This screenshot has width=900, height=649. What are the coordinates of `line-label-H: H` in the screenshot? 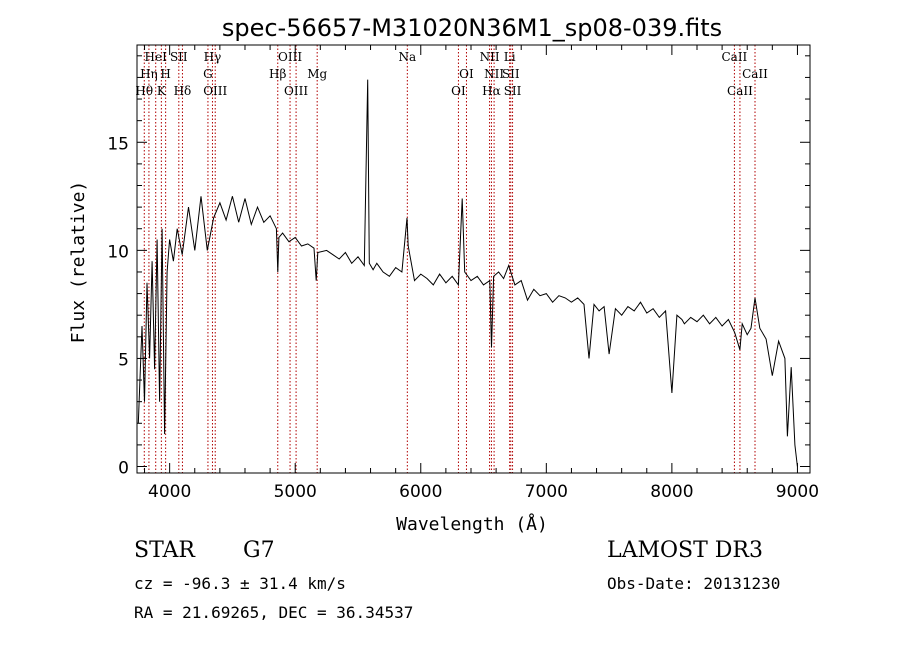 It's located at (165, 74).